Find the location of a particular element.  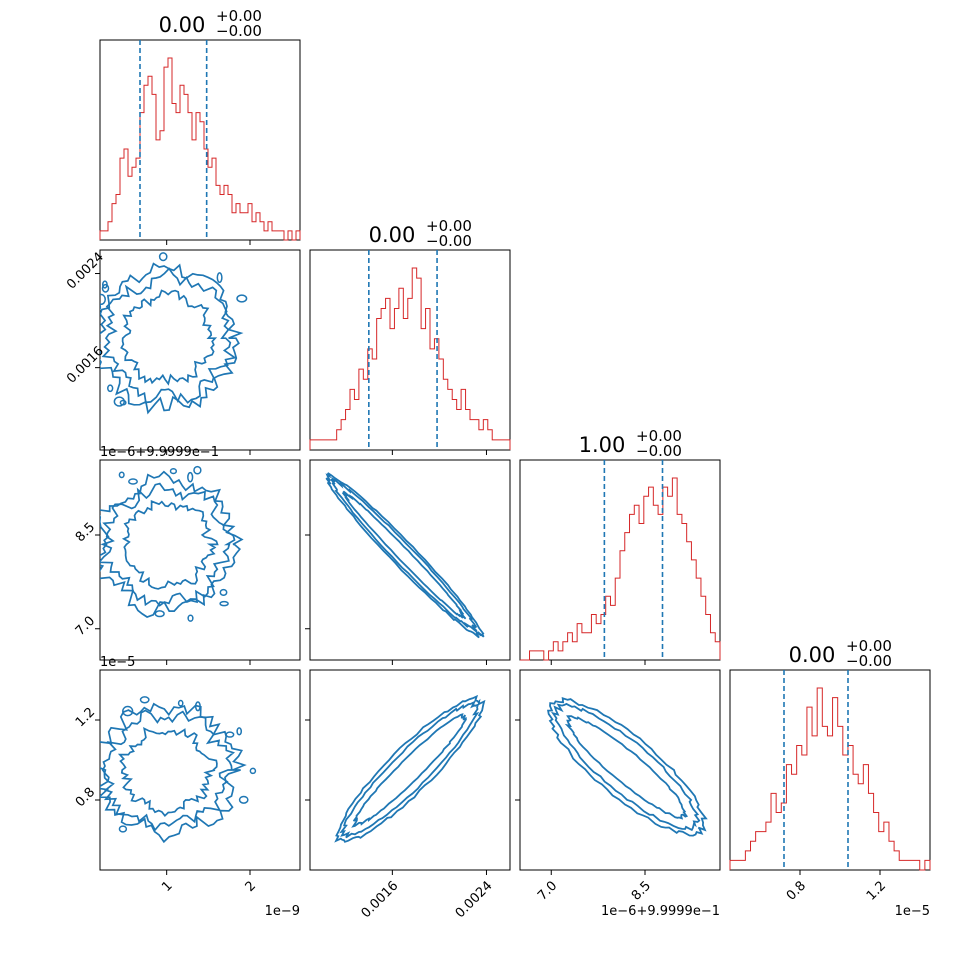

ytick-label-2-0: 7.0 is located at coordinates (85, 626).